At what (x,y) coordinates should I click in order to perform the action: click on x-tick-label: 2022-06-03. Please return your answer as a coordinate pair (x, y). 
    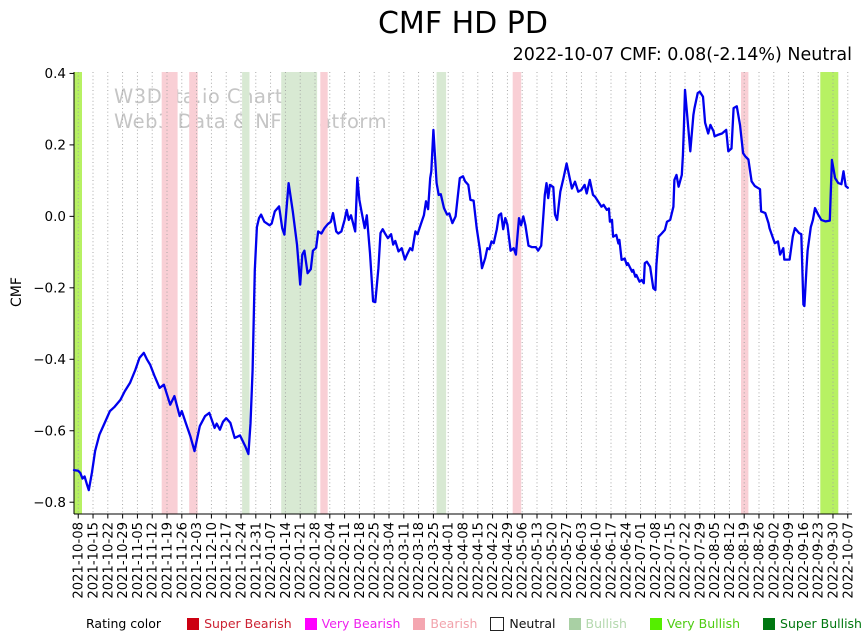
    Looking at the image, I should click on (582, 560).